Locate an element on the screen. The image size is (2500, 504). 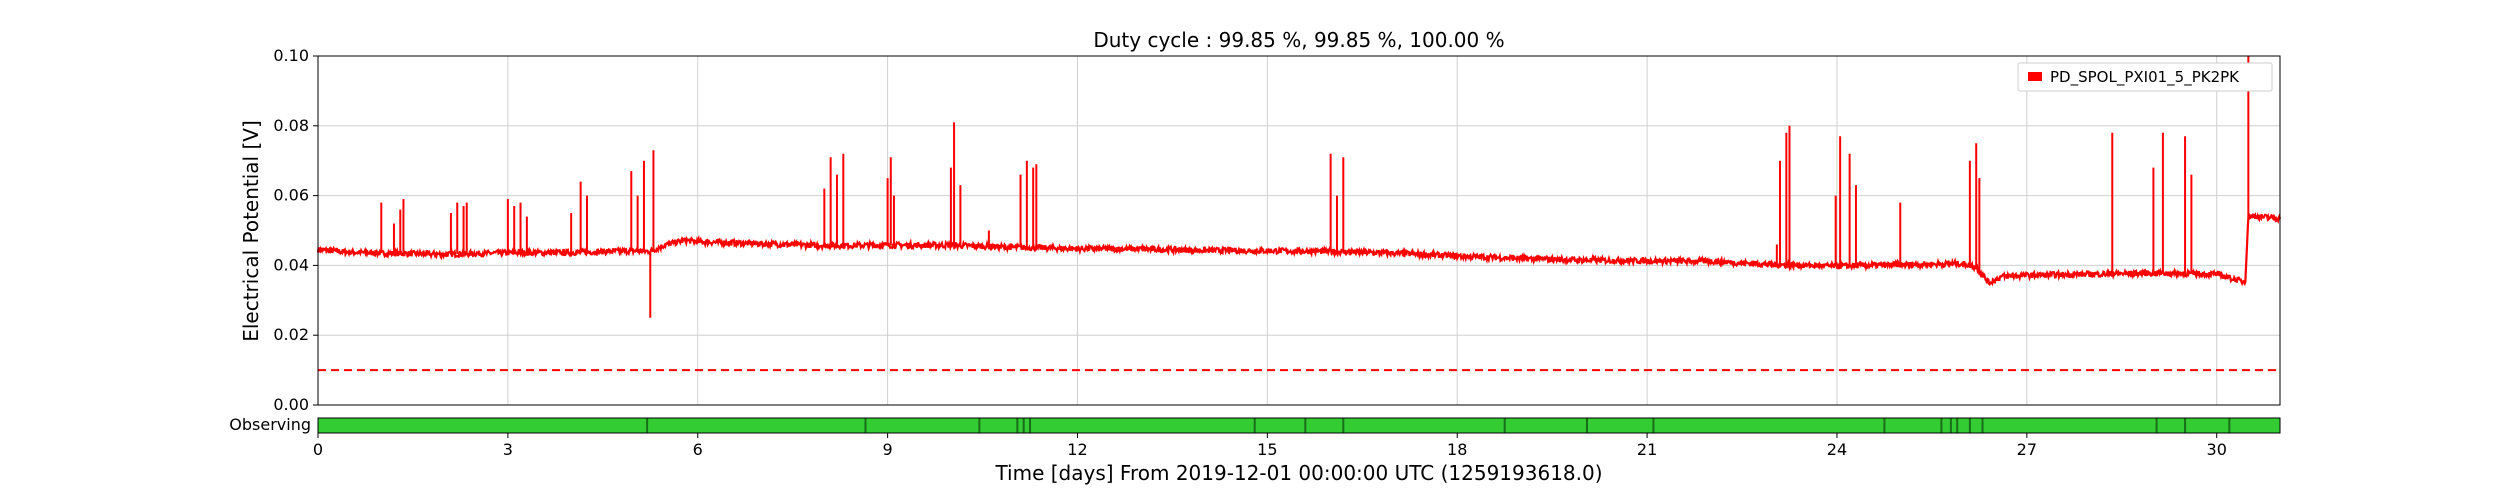
legend-box is located at coordinates (2145, 77).